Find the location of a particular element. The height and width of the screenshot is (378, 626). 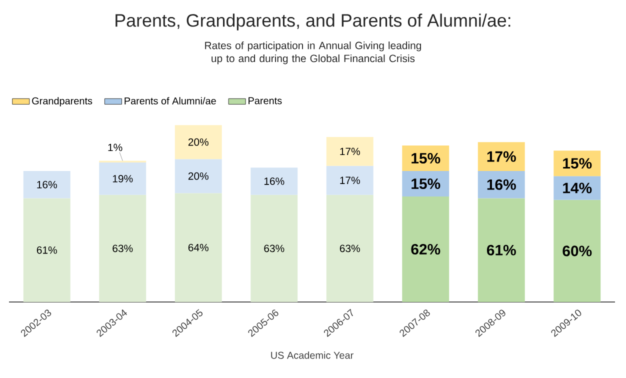

data-label: 14% is located at coordinates (577, 188).